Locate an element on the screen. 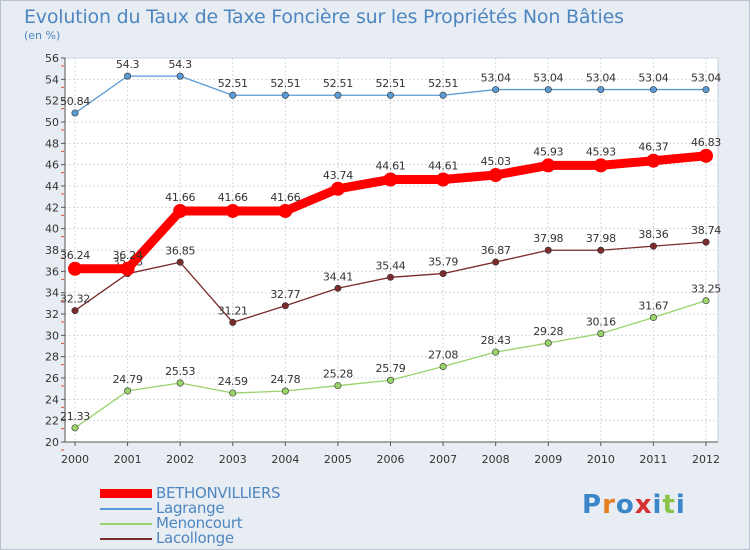 The image size is (750, 550). logo-letter: o is located at coordinates (625, 505).